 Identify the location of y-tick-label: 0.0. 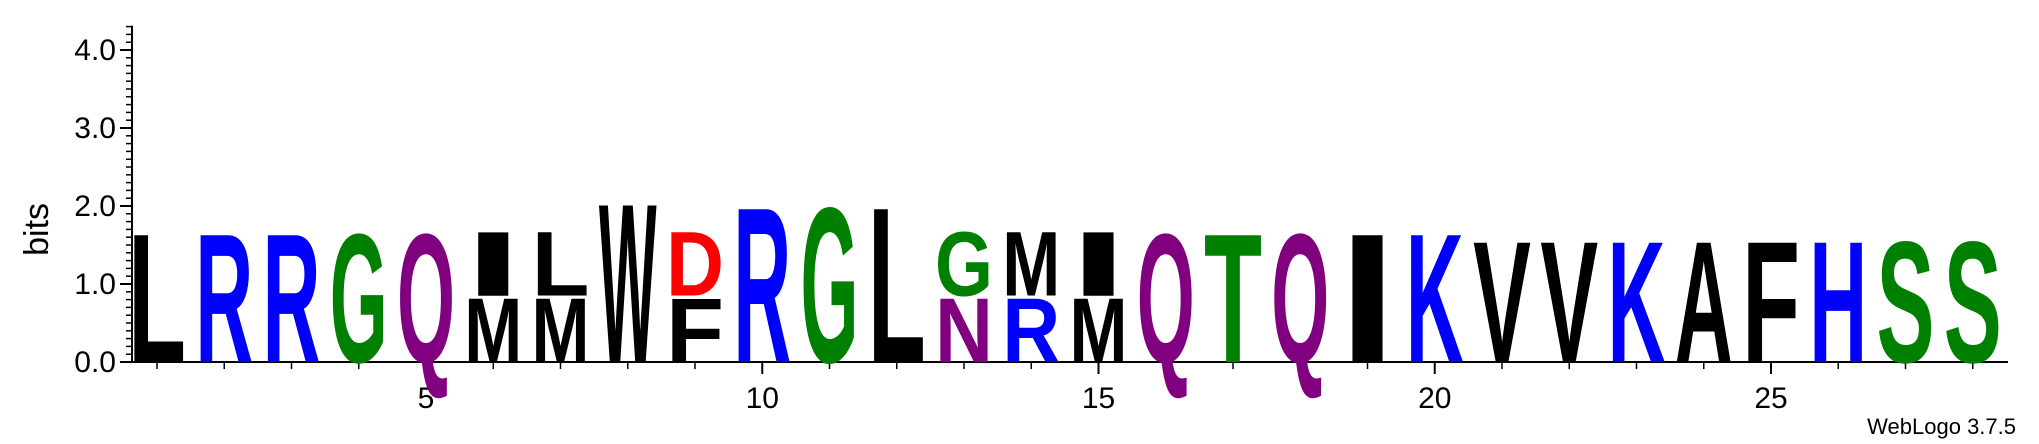
(95, 362).